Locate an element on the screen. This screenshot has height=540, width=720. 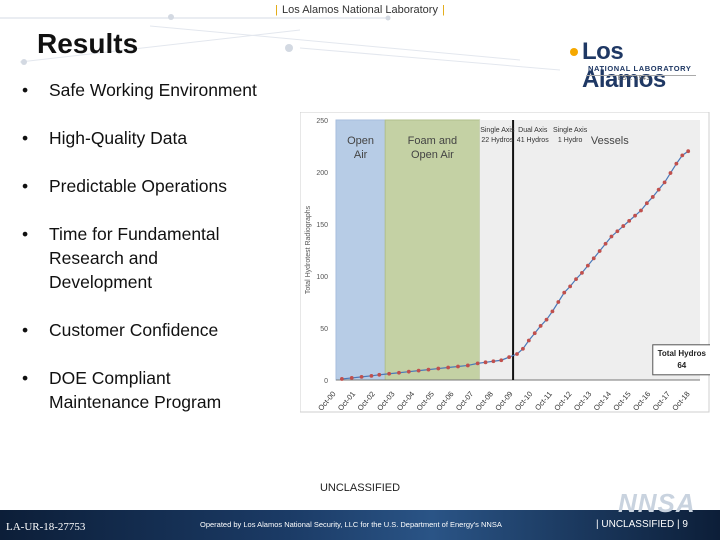
lab-name: Los Alamos National Laboratory is located at coordinates (360, 10).